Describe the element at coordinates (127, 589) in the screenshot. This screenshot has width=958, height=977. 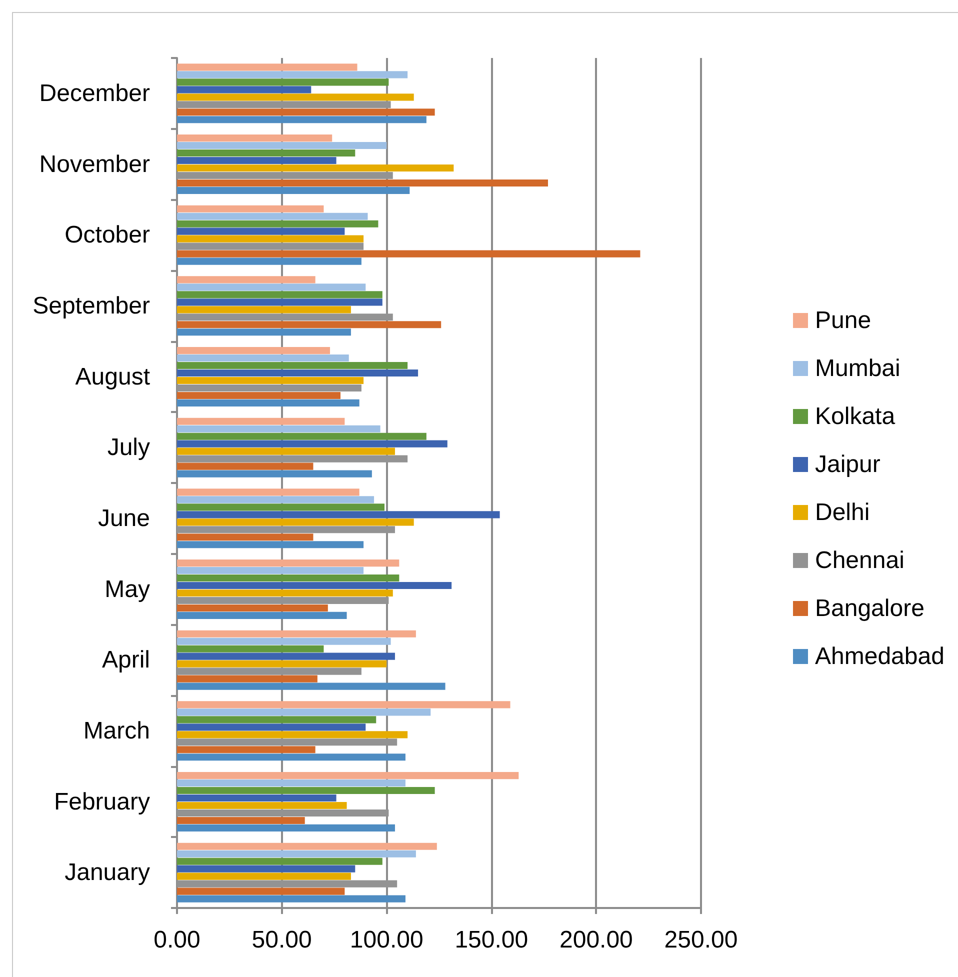
I see `y-tick-label: May` at that location.